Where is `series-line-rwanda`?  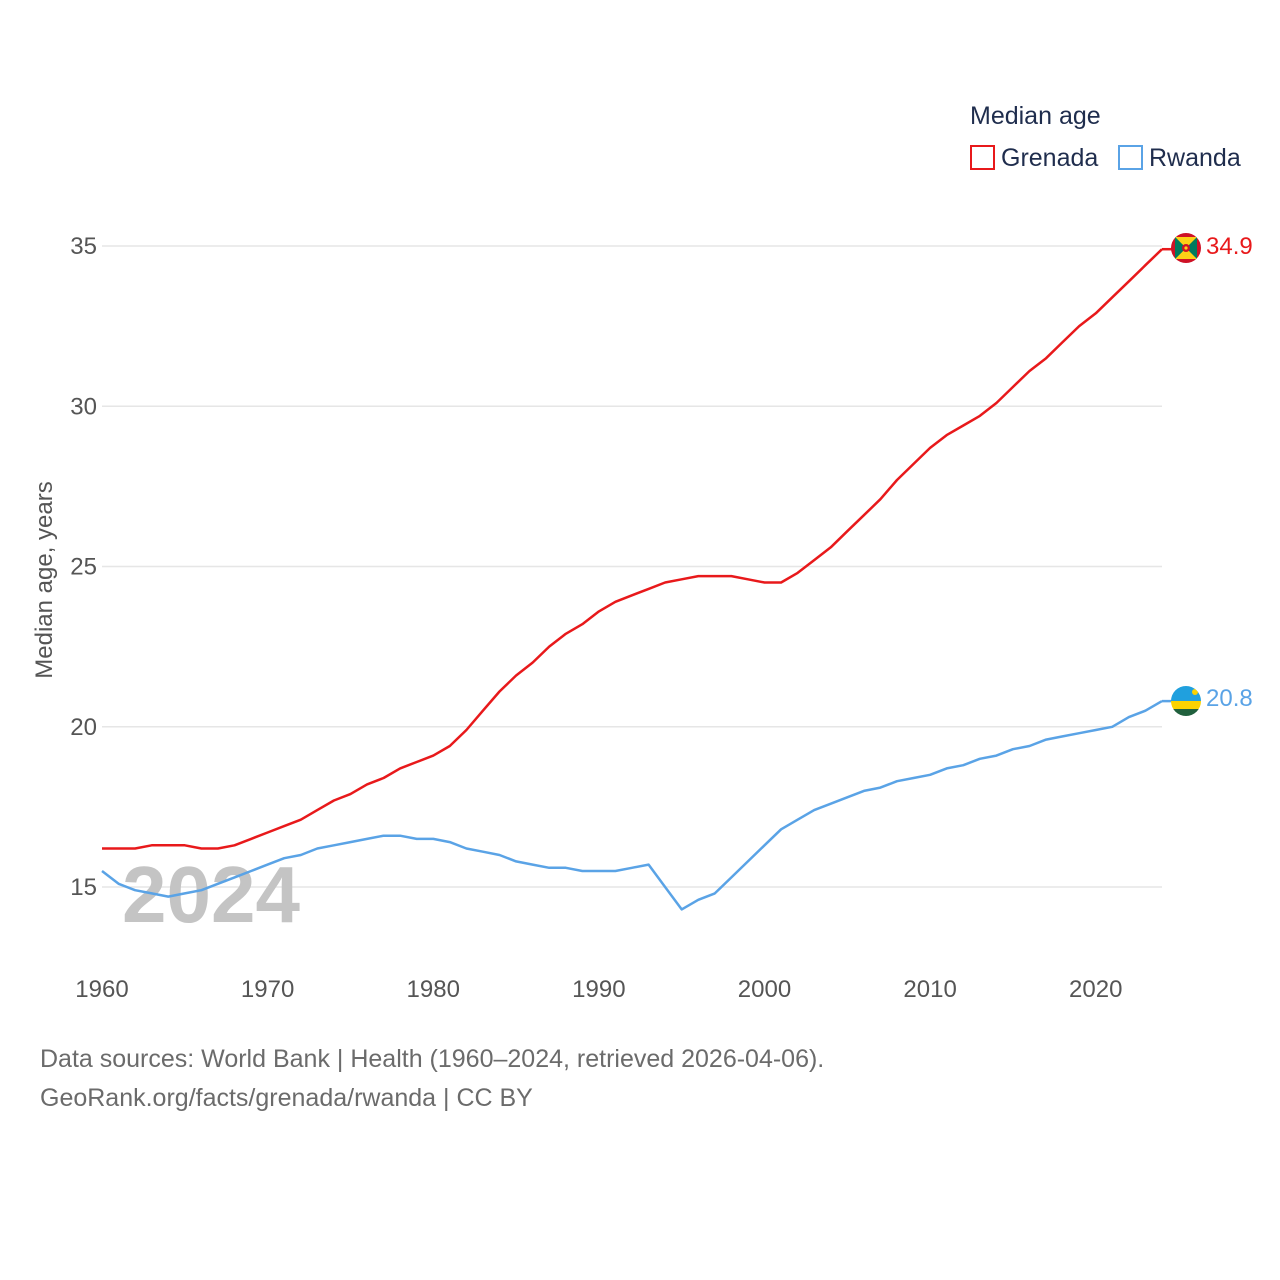 series-line-rwanda is located at coordinates (632, 805).